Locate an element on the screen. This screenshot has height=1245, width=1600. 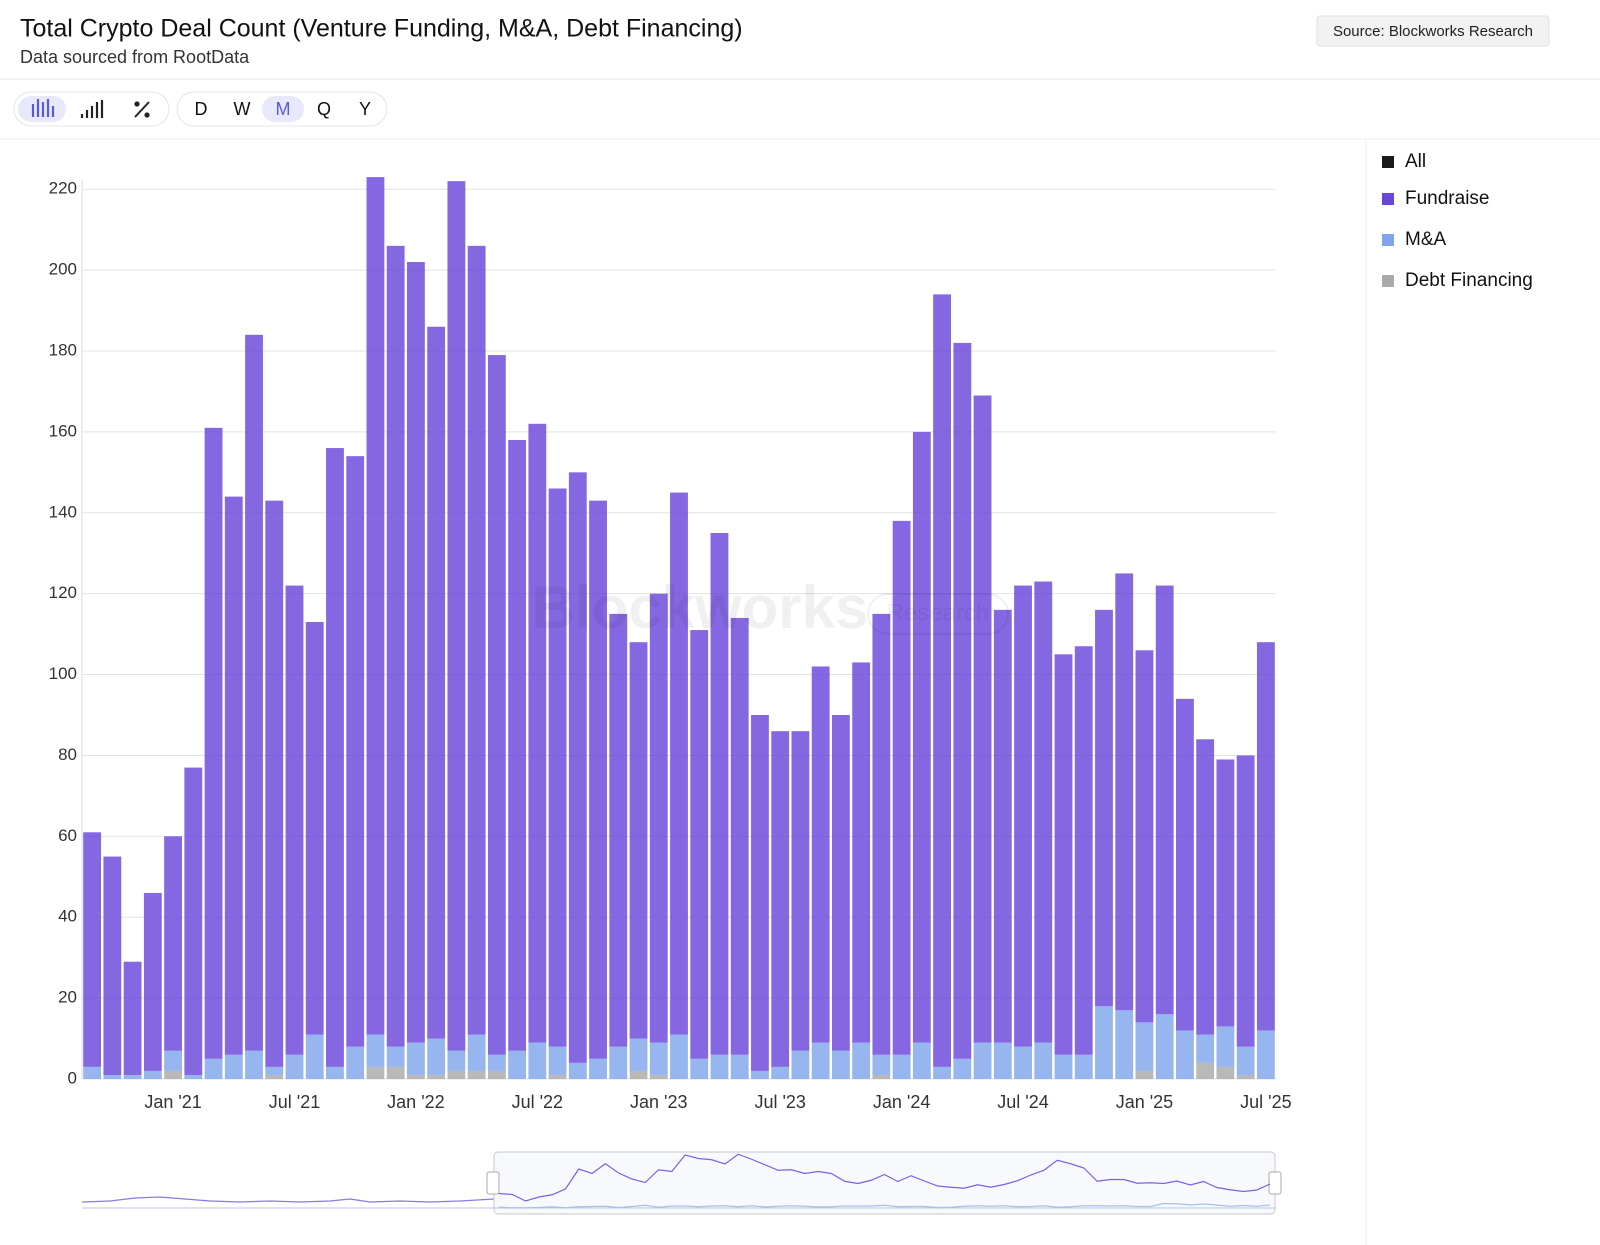
legend-label: Fundraise is located at coordinates (1447, 198).